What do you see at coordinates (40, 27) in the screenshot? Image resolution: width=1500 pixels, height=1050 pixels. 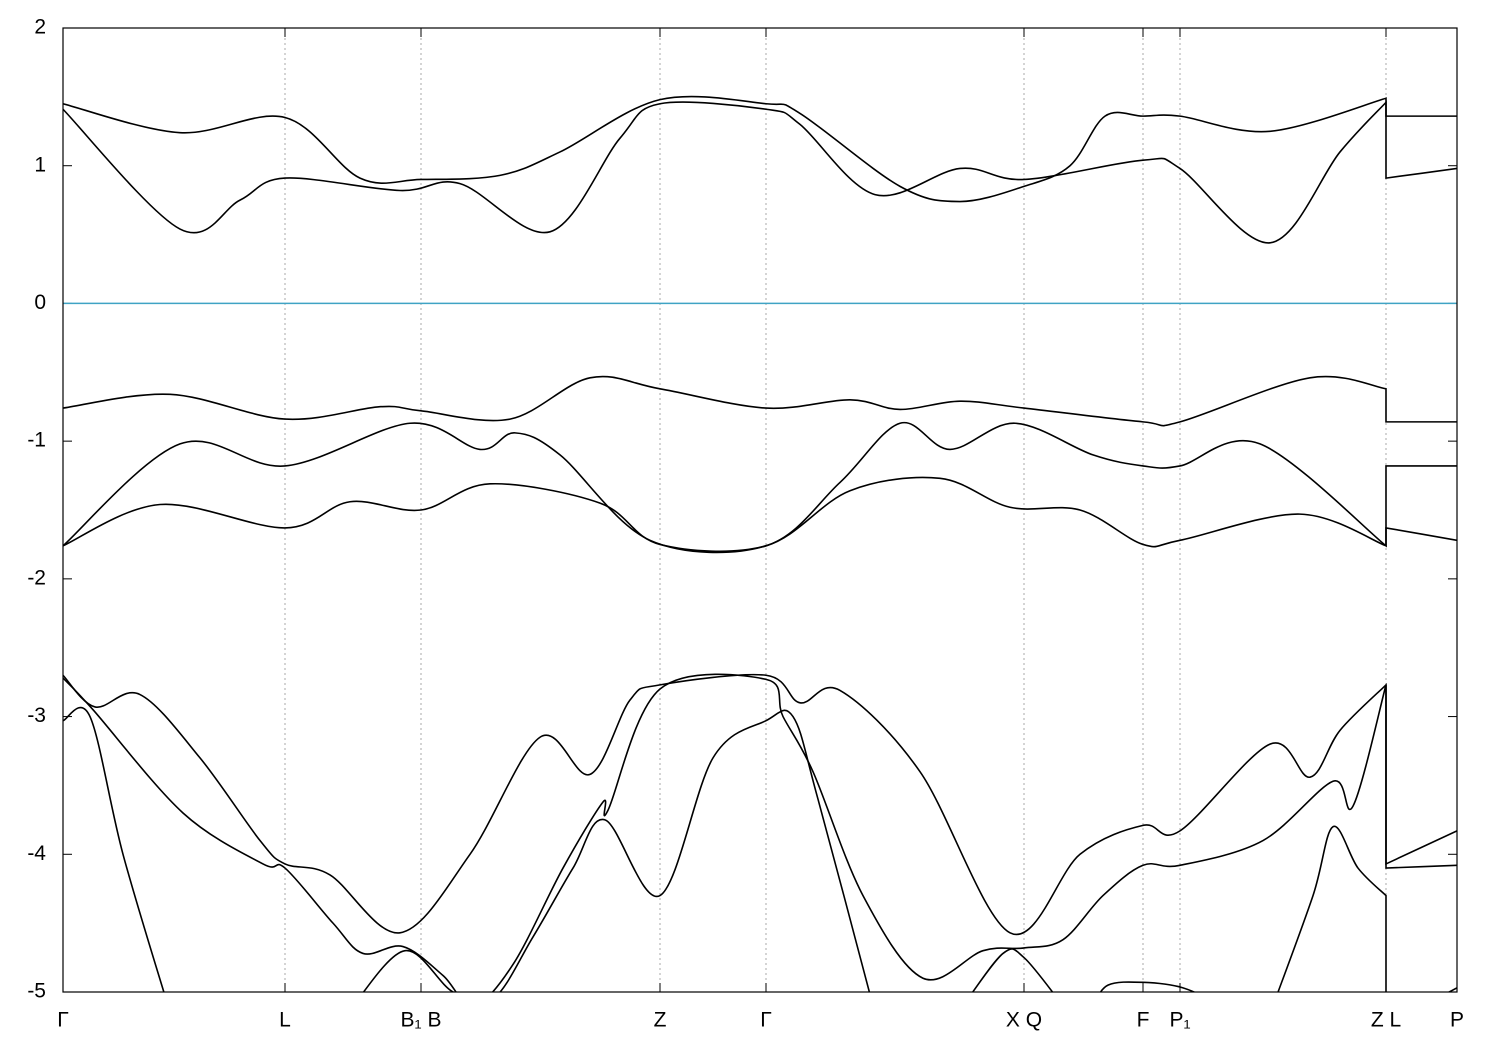 I see `y-tick-label: 2` at bounding box center [40, 27].